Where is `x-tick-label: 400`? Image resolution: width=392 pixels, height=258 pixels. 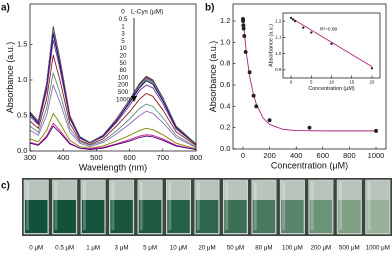 x-tick-label: 400 is located at coordinates (296, 155).